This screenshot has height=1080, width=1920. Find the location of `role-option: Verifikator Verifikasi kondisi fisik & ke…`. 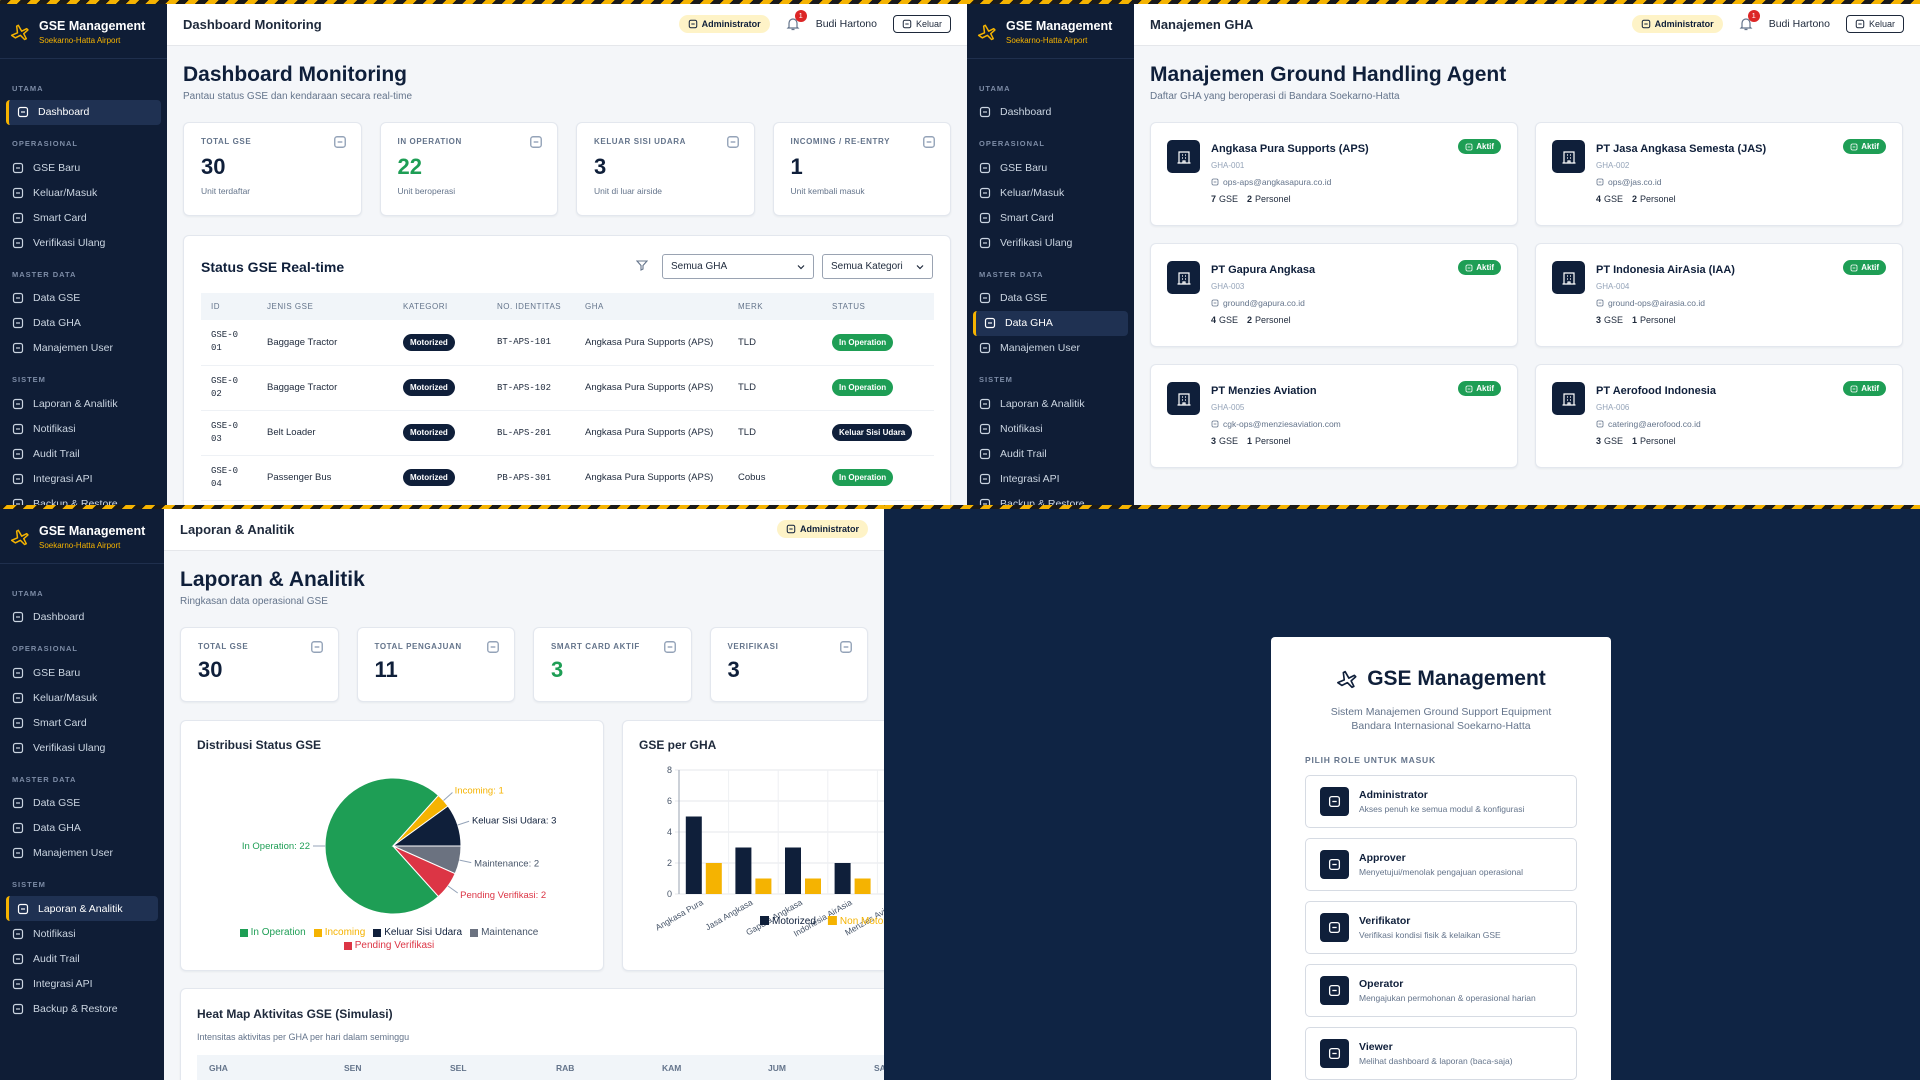

role-option: Verifikator Verifikasi kondisi fisik & ke… is located at coordinates (1441, 927).